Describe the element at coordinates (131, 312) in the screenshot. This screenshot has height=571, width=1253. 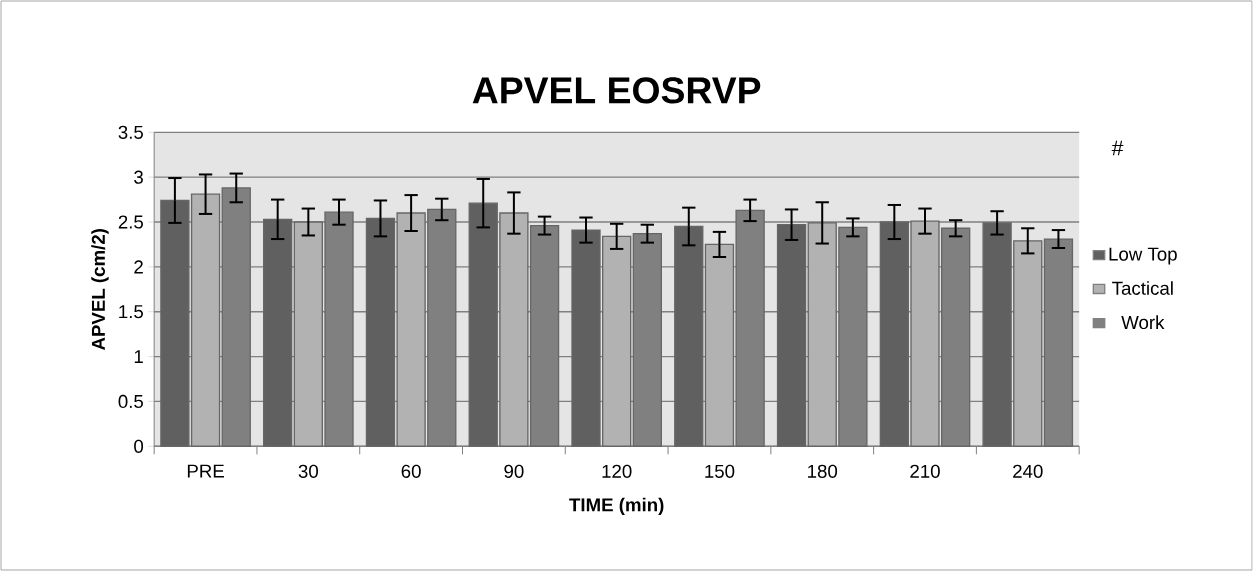
I see `y-tick-label: 1.5` at that location.